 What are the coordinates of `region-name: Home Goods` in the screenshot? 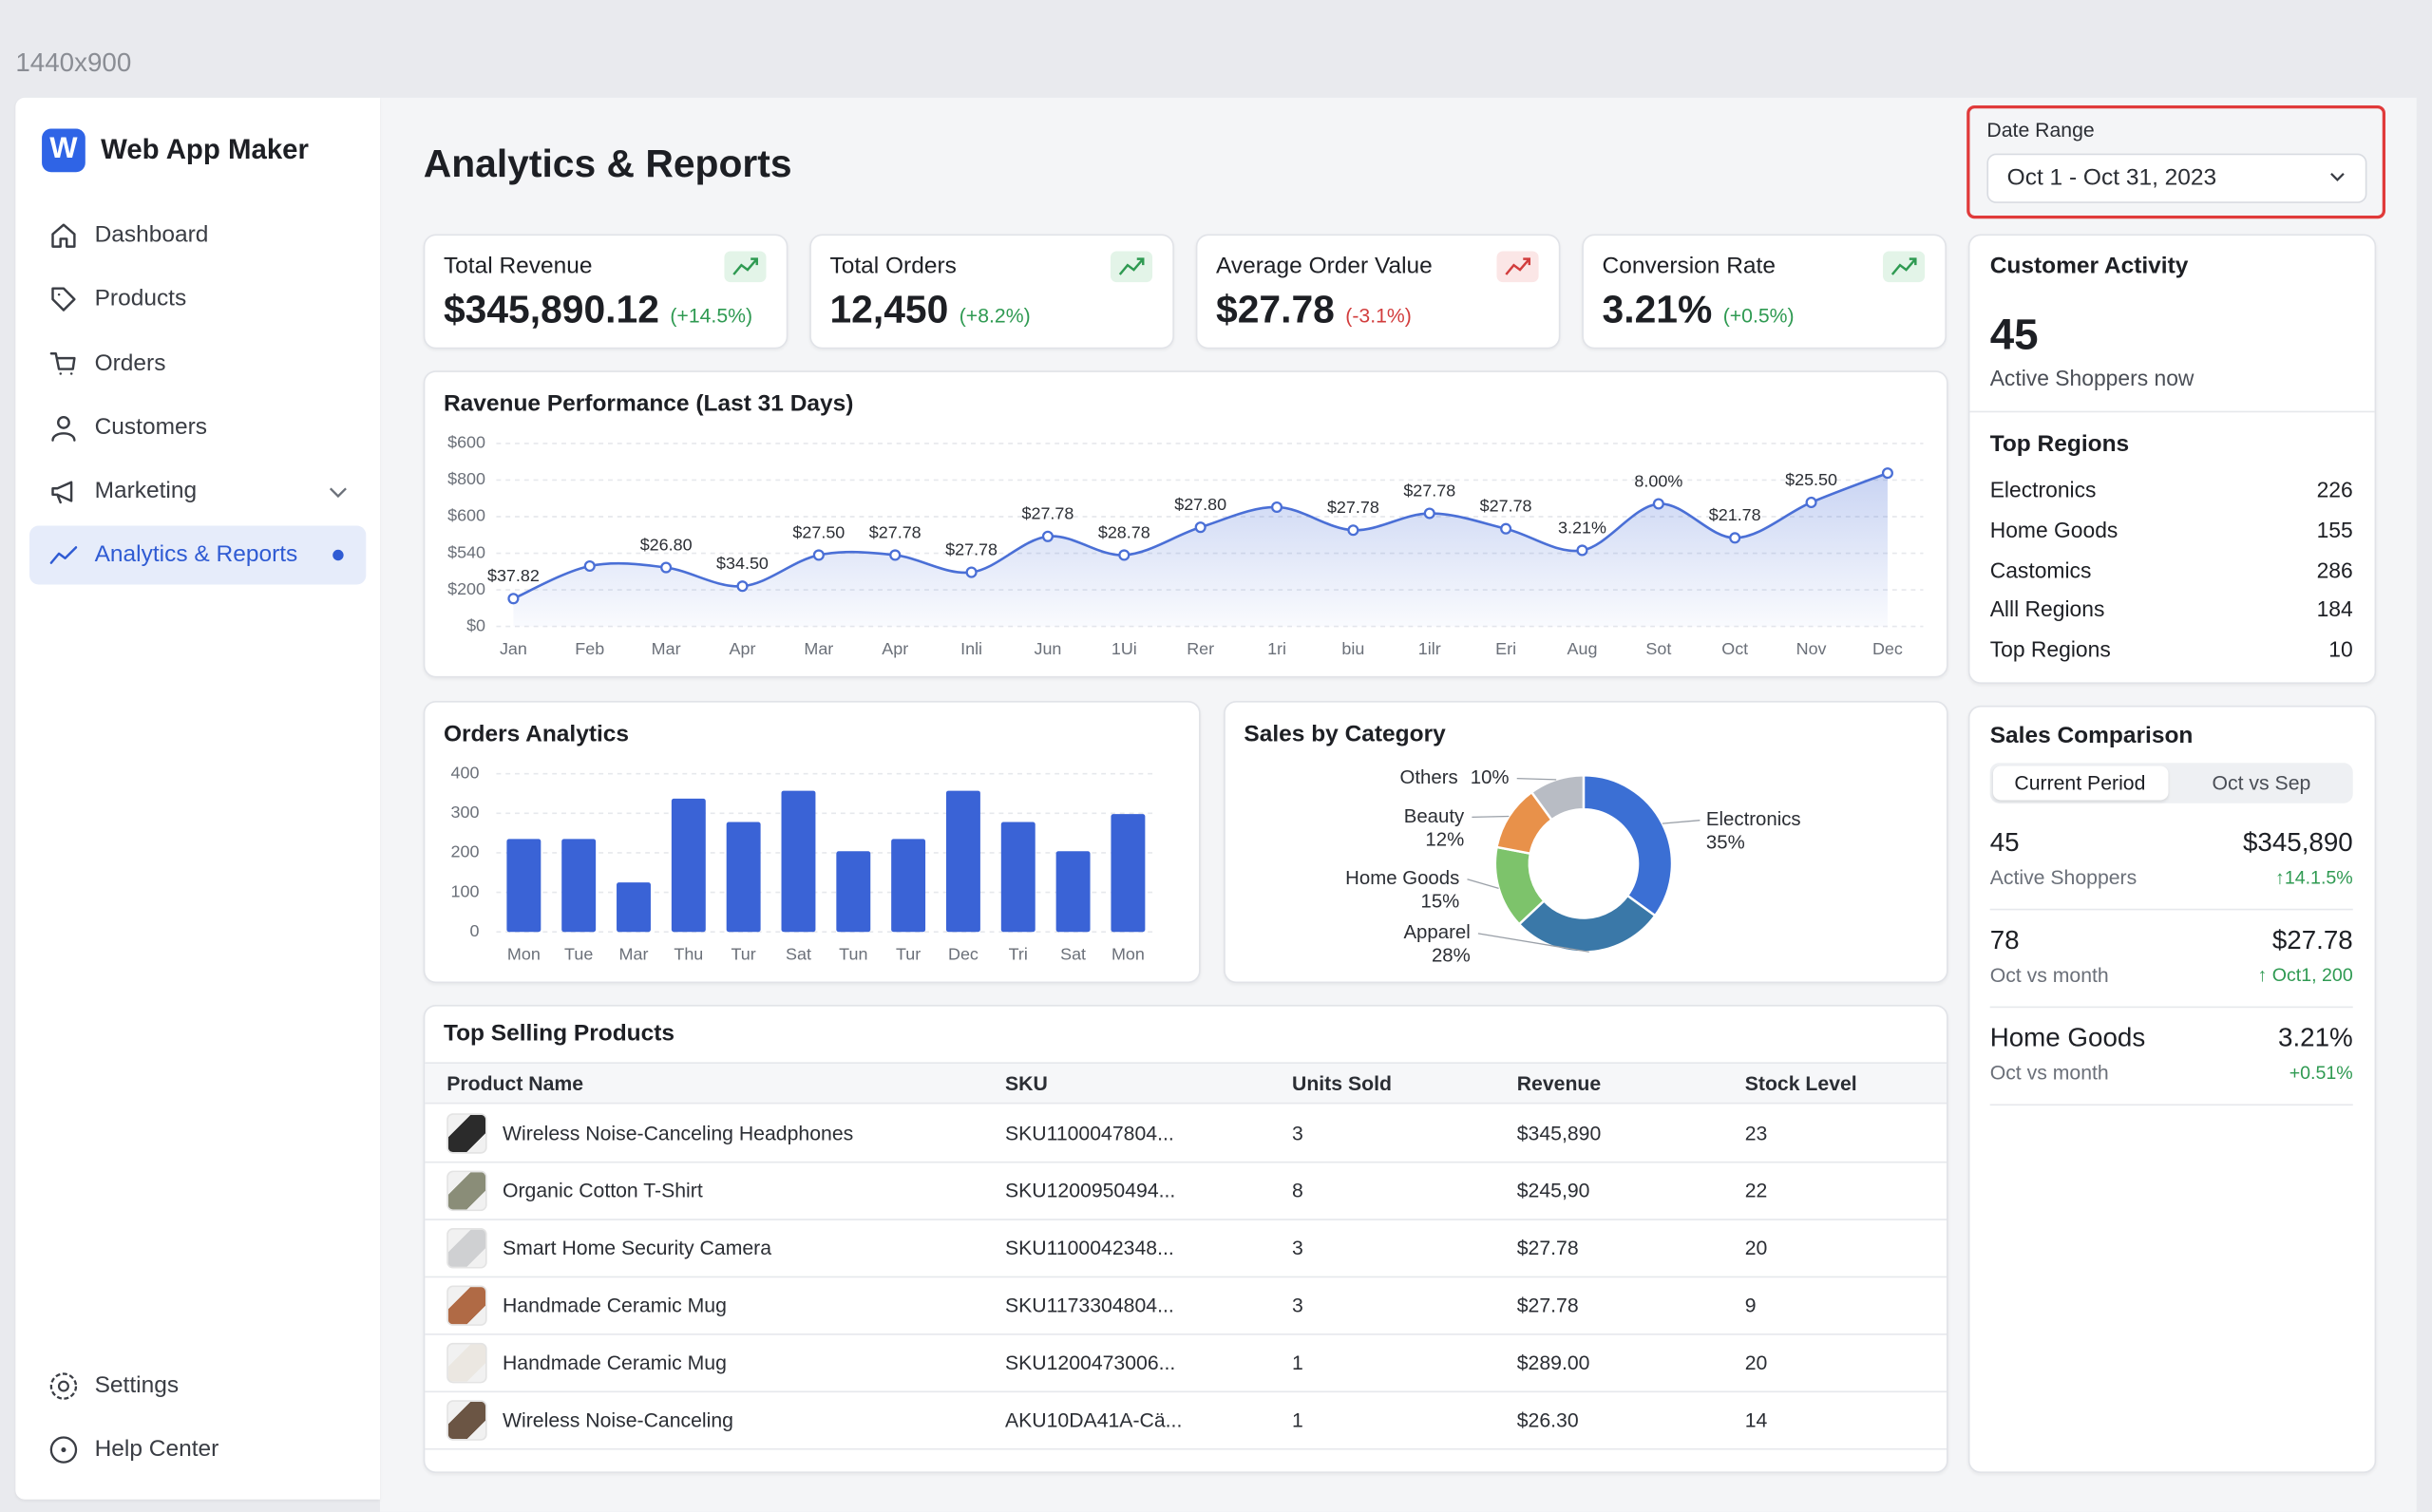 It's located at (2053, 530).